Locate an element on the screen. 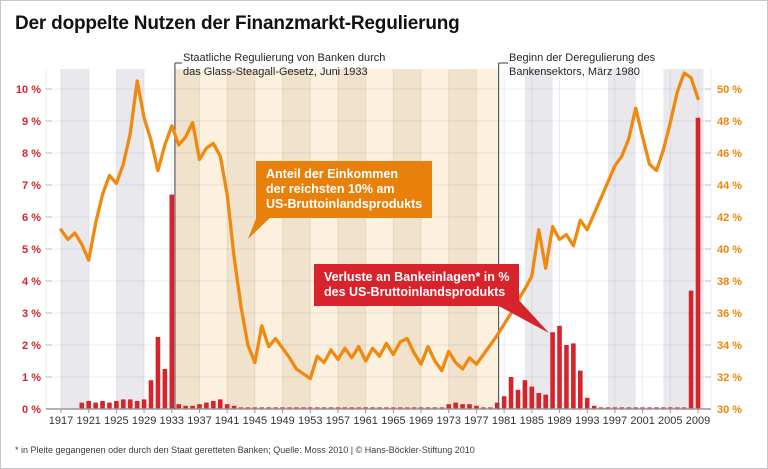 The height and width of the screenshot is (469, 768). x-label-1917: 1917 is located at coordinates (61, 421).